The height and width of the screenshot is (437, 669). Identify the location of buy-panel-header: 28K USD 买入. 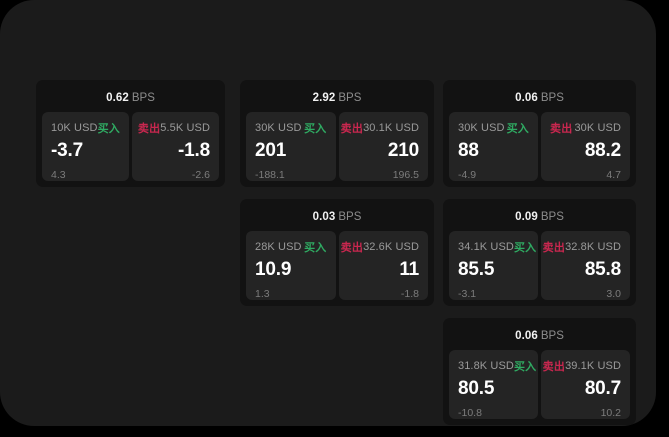
(291, 247).